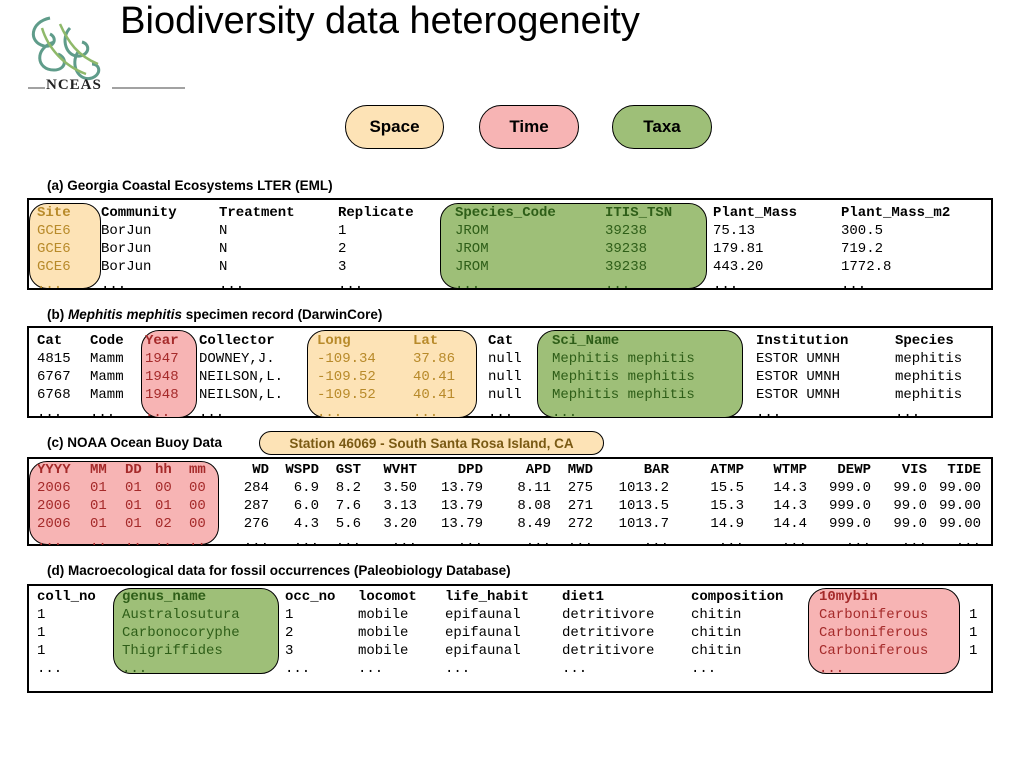 The width and height of the screenshot is (1024, 768). I want to click on space-highlight, so click(392, 374).